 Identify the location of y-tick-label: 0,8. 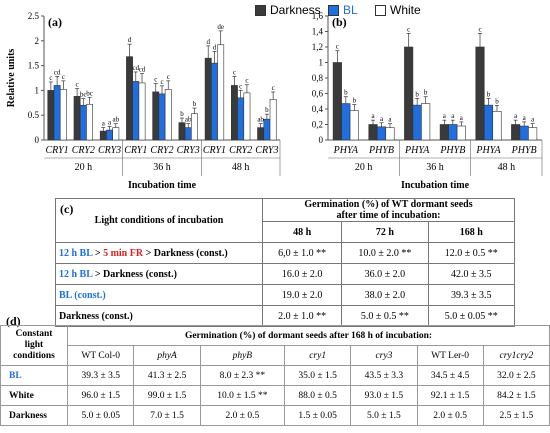
(318, 78).